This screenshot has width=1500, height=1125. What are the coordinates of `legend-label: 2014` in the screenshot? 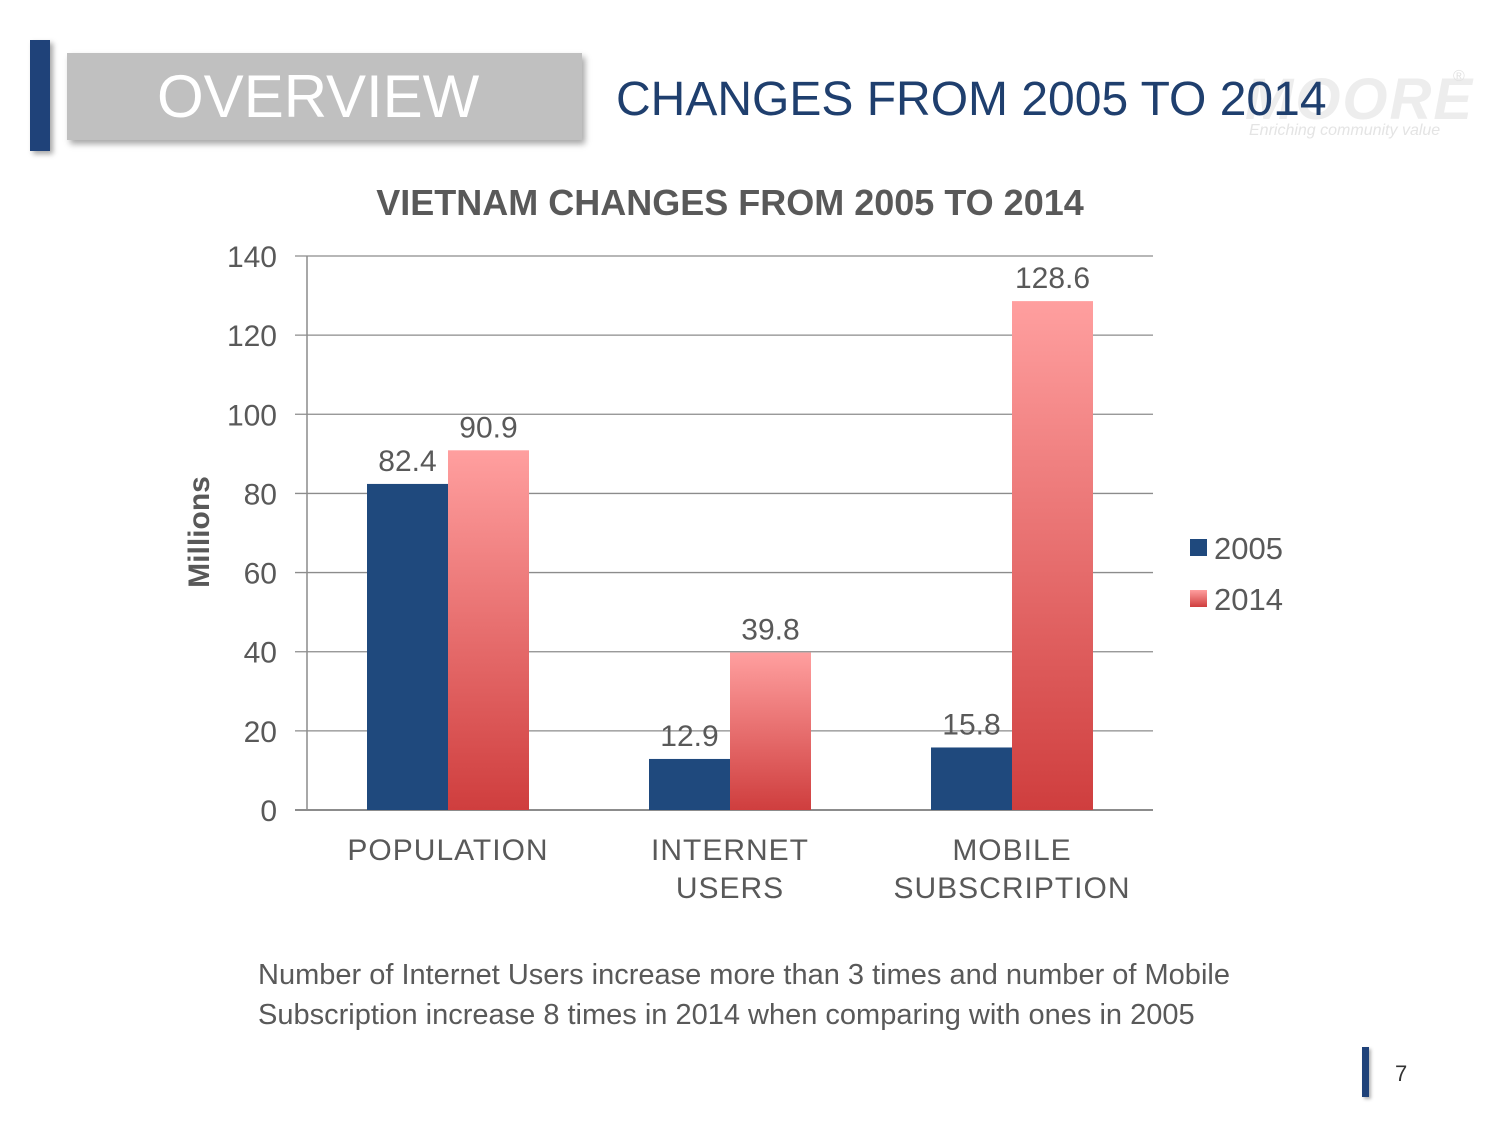 It's located at (1248, 599).